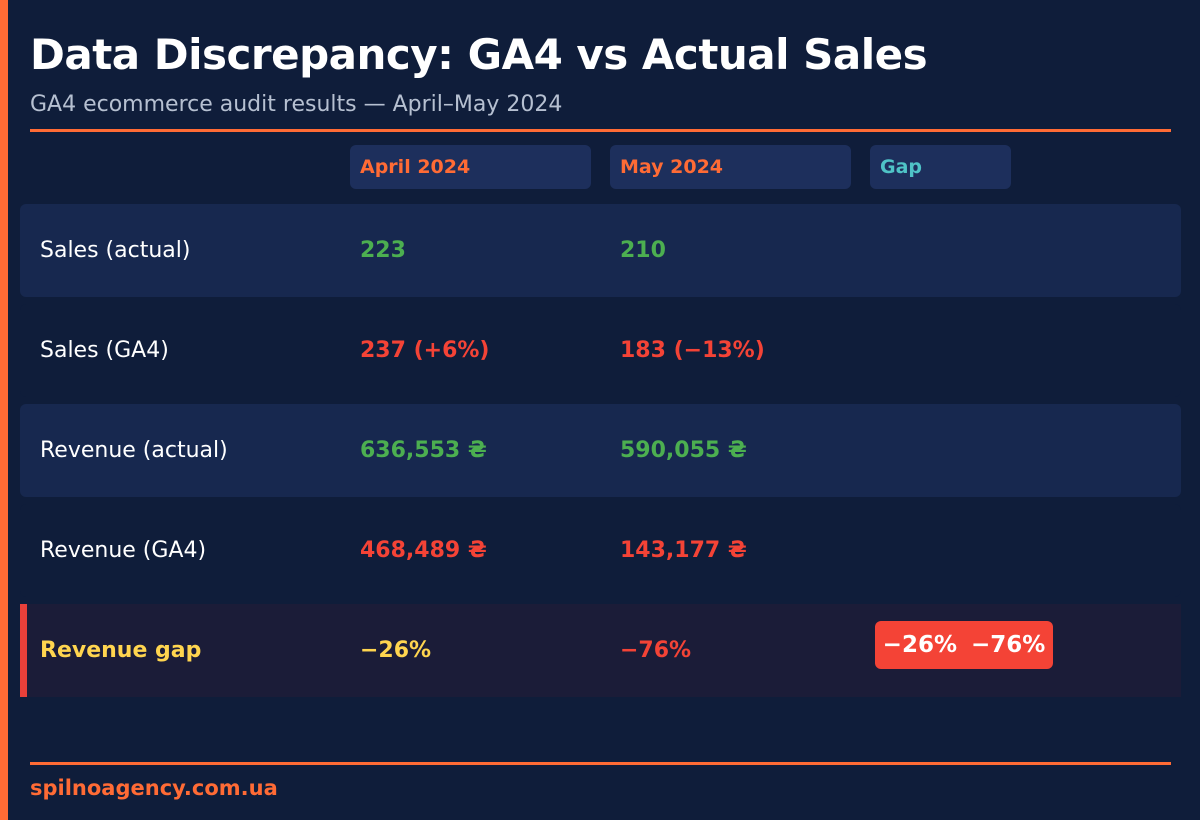 This screenshot has height=820, width=1200. What do you see at coordinates (692, 350) in the screenshot?
I see `may-value: 183 (−13%)` at bounding box center [692, 350].